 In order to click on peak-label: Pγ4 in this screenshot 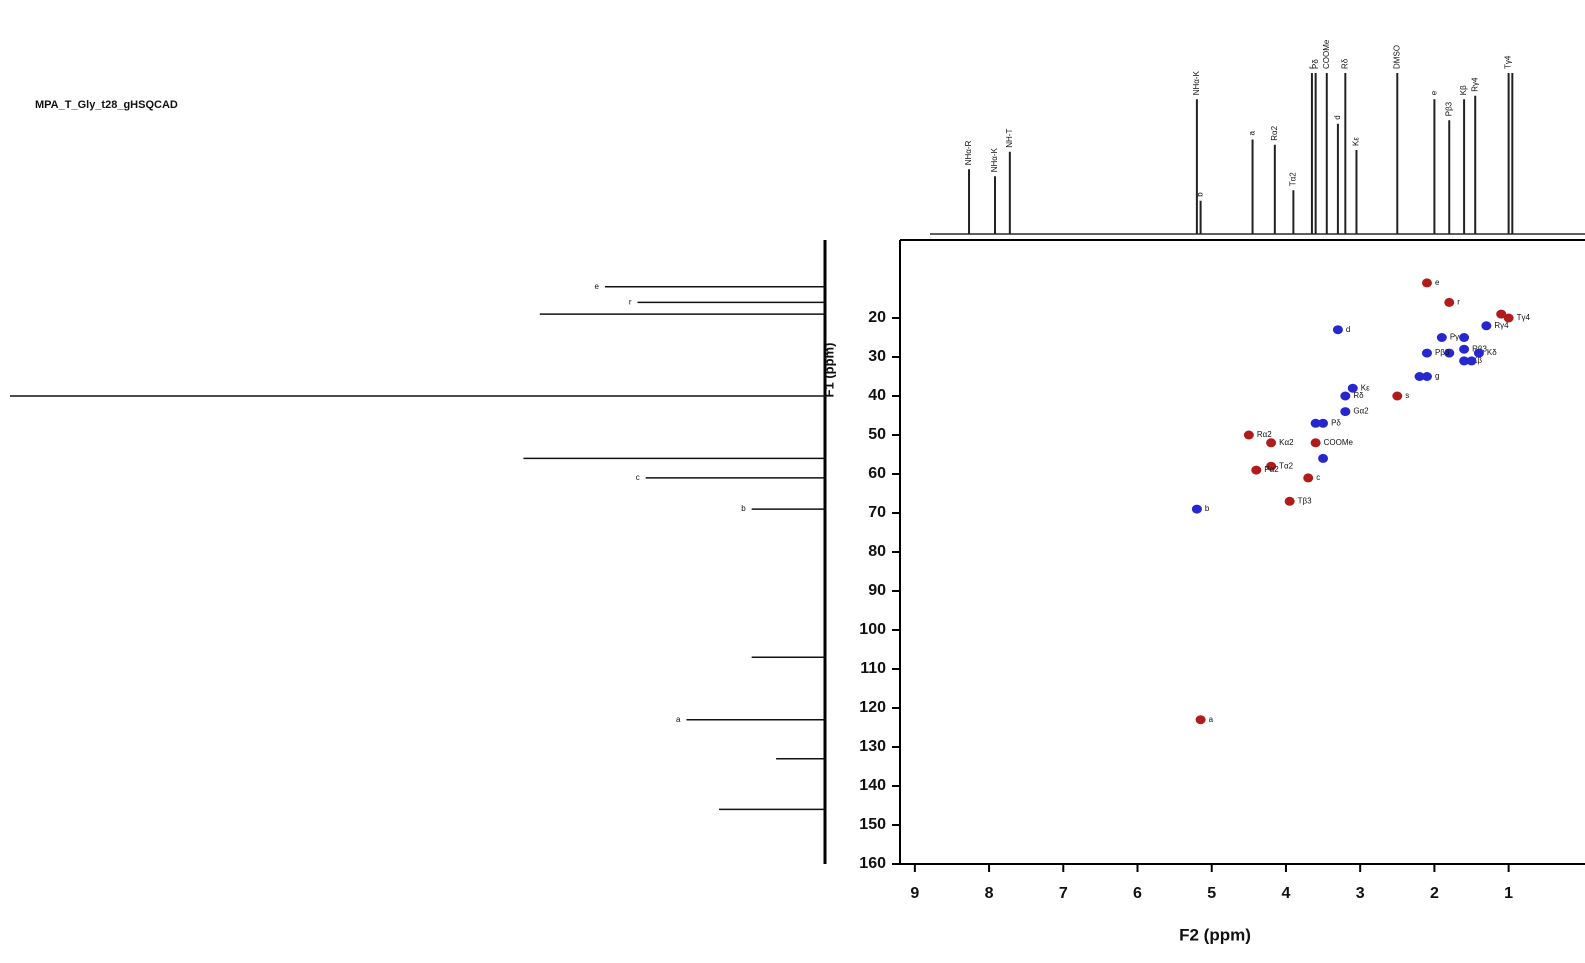, I will do `click(1457, 337)`.